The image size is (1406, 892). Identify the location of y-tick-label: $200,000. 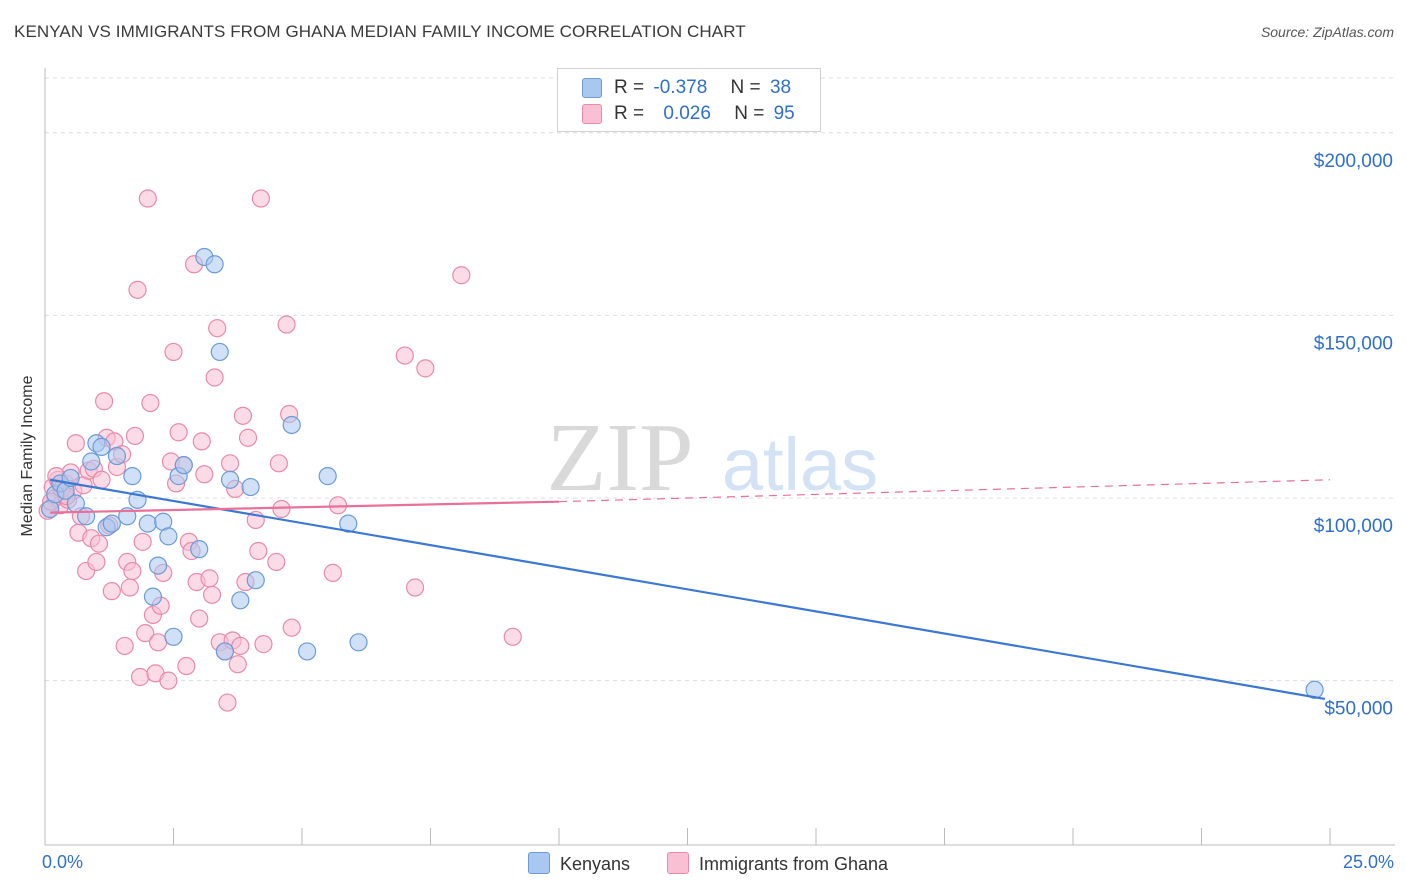
(1353, 161).